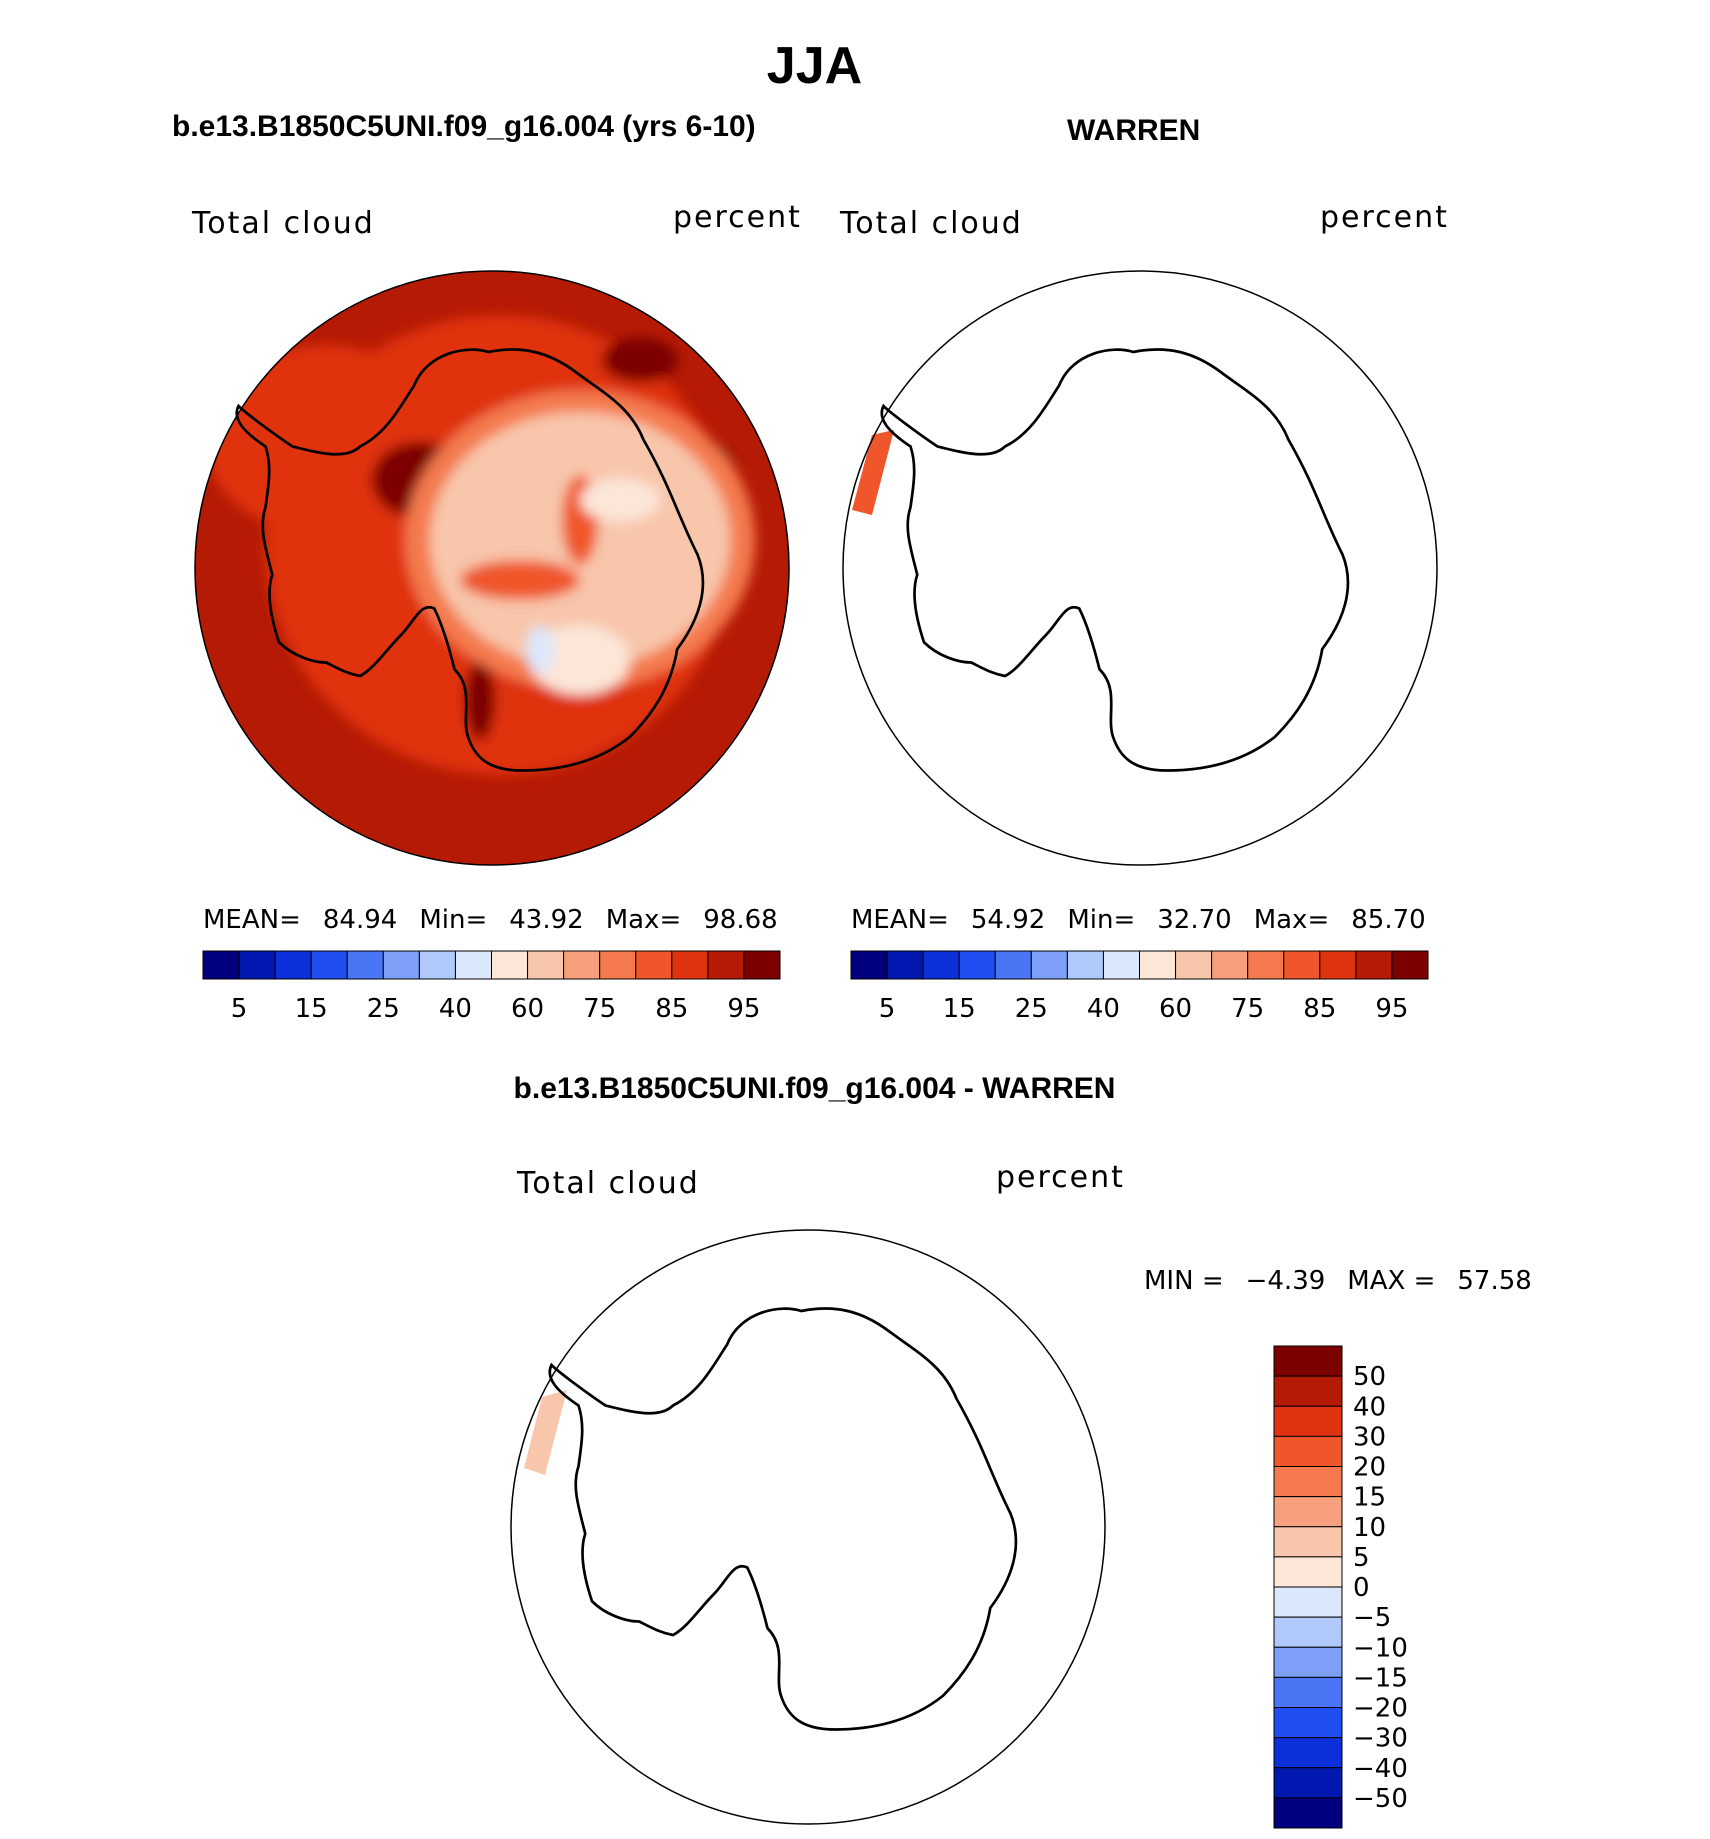  Describe the element at coordinates (491, 987) in the screenshot. I see `panel-1-colorbar: 5 15 25 40 60 75 85 95` at that location.